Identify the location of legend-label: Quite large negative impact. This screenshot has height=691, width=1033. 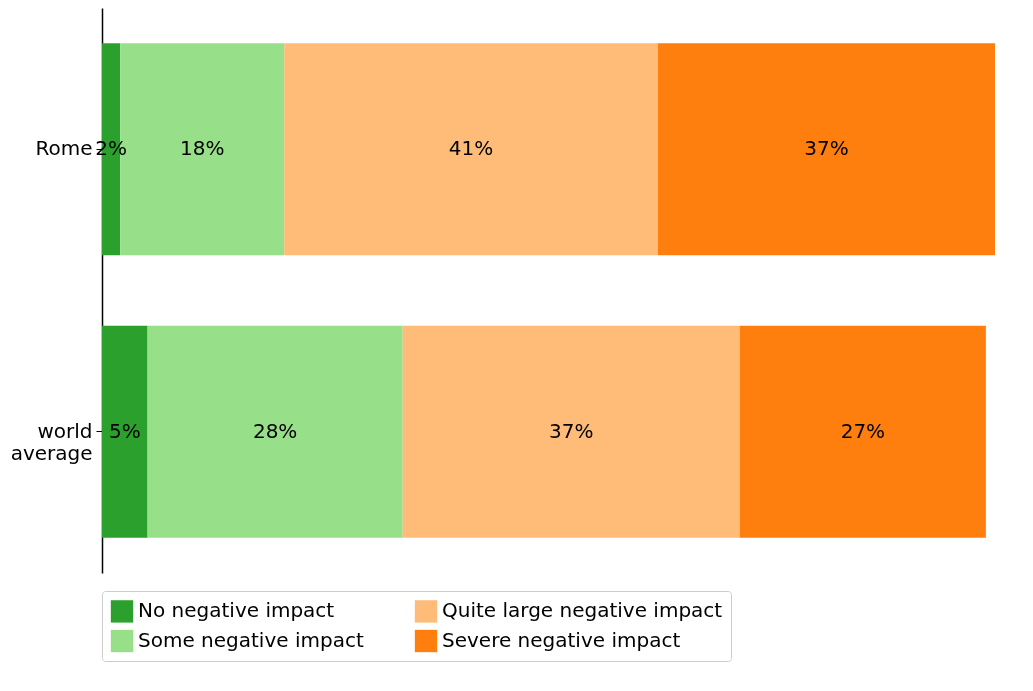
(582, 610).